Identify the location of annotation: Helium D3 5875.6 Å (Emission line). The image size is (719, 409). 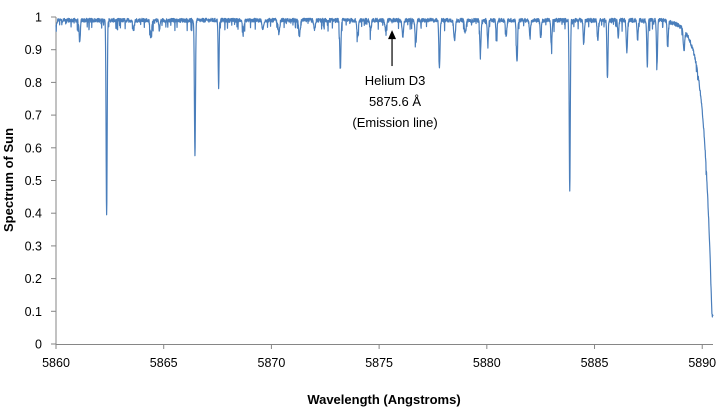
(395, 80).